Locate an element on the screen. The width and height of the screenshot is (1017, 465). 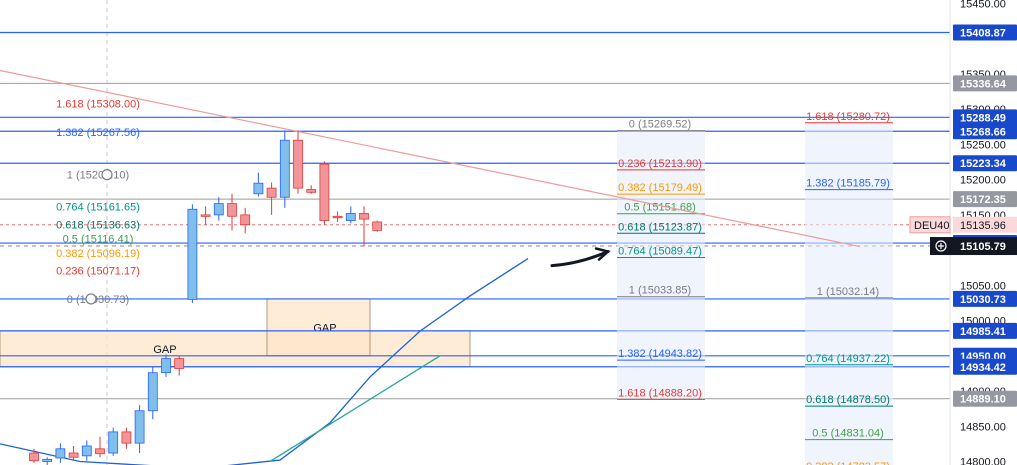
y-tick-label: 15250.00 is located at coordinates (983, 145).